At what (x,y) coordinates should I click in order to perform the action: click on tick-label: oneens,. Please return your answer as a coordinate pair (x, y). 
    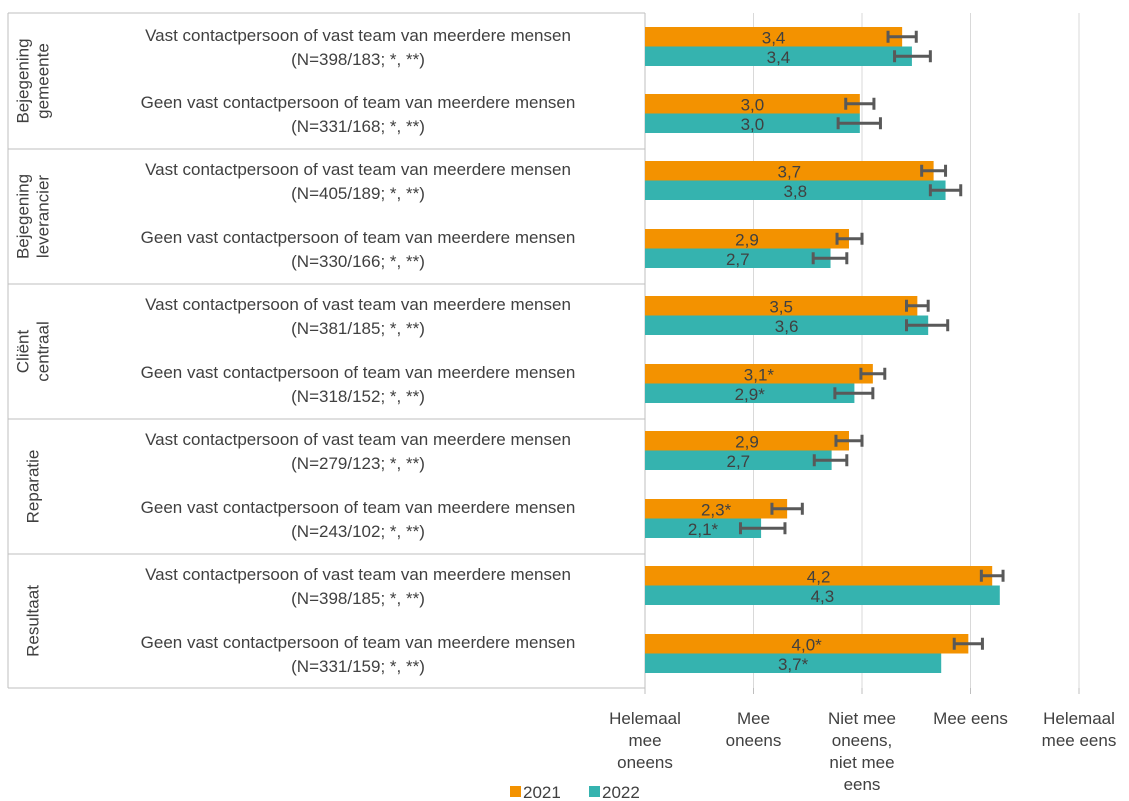
    Looking at the image, I should click on (862, 740).